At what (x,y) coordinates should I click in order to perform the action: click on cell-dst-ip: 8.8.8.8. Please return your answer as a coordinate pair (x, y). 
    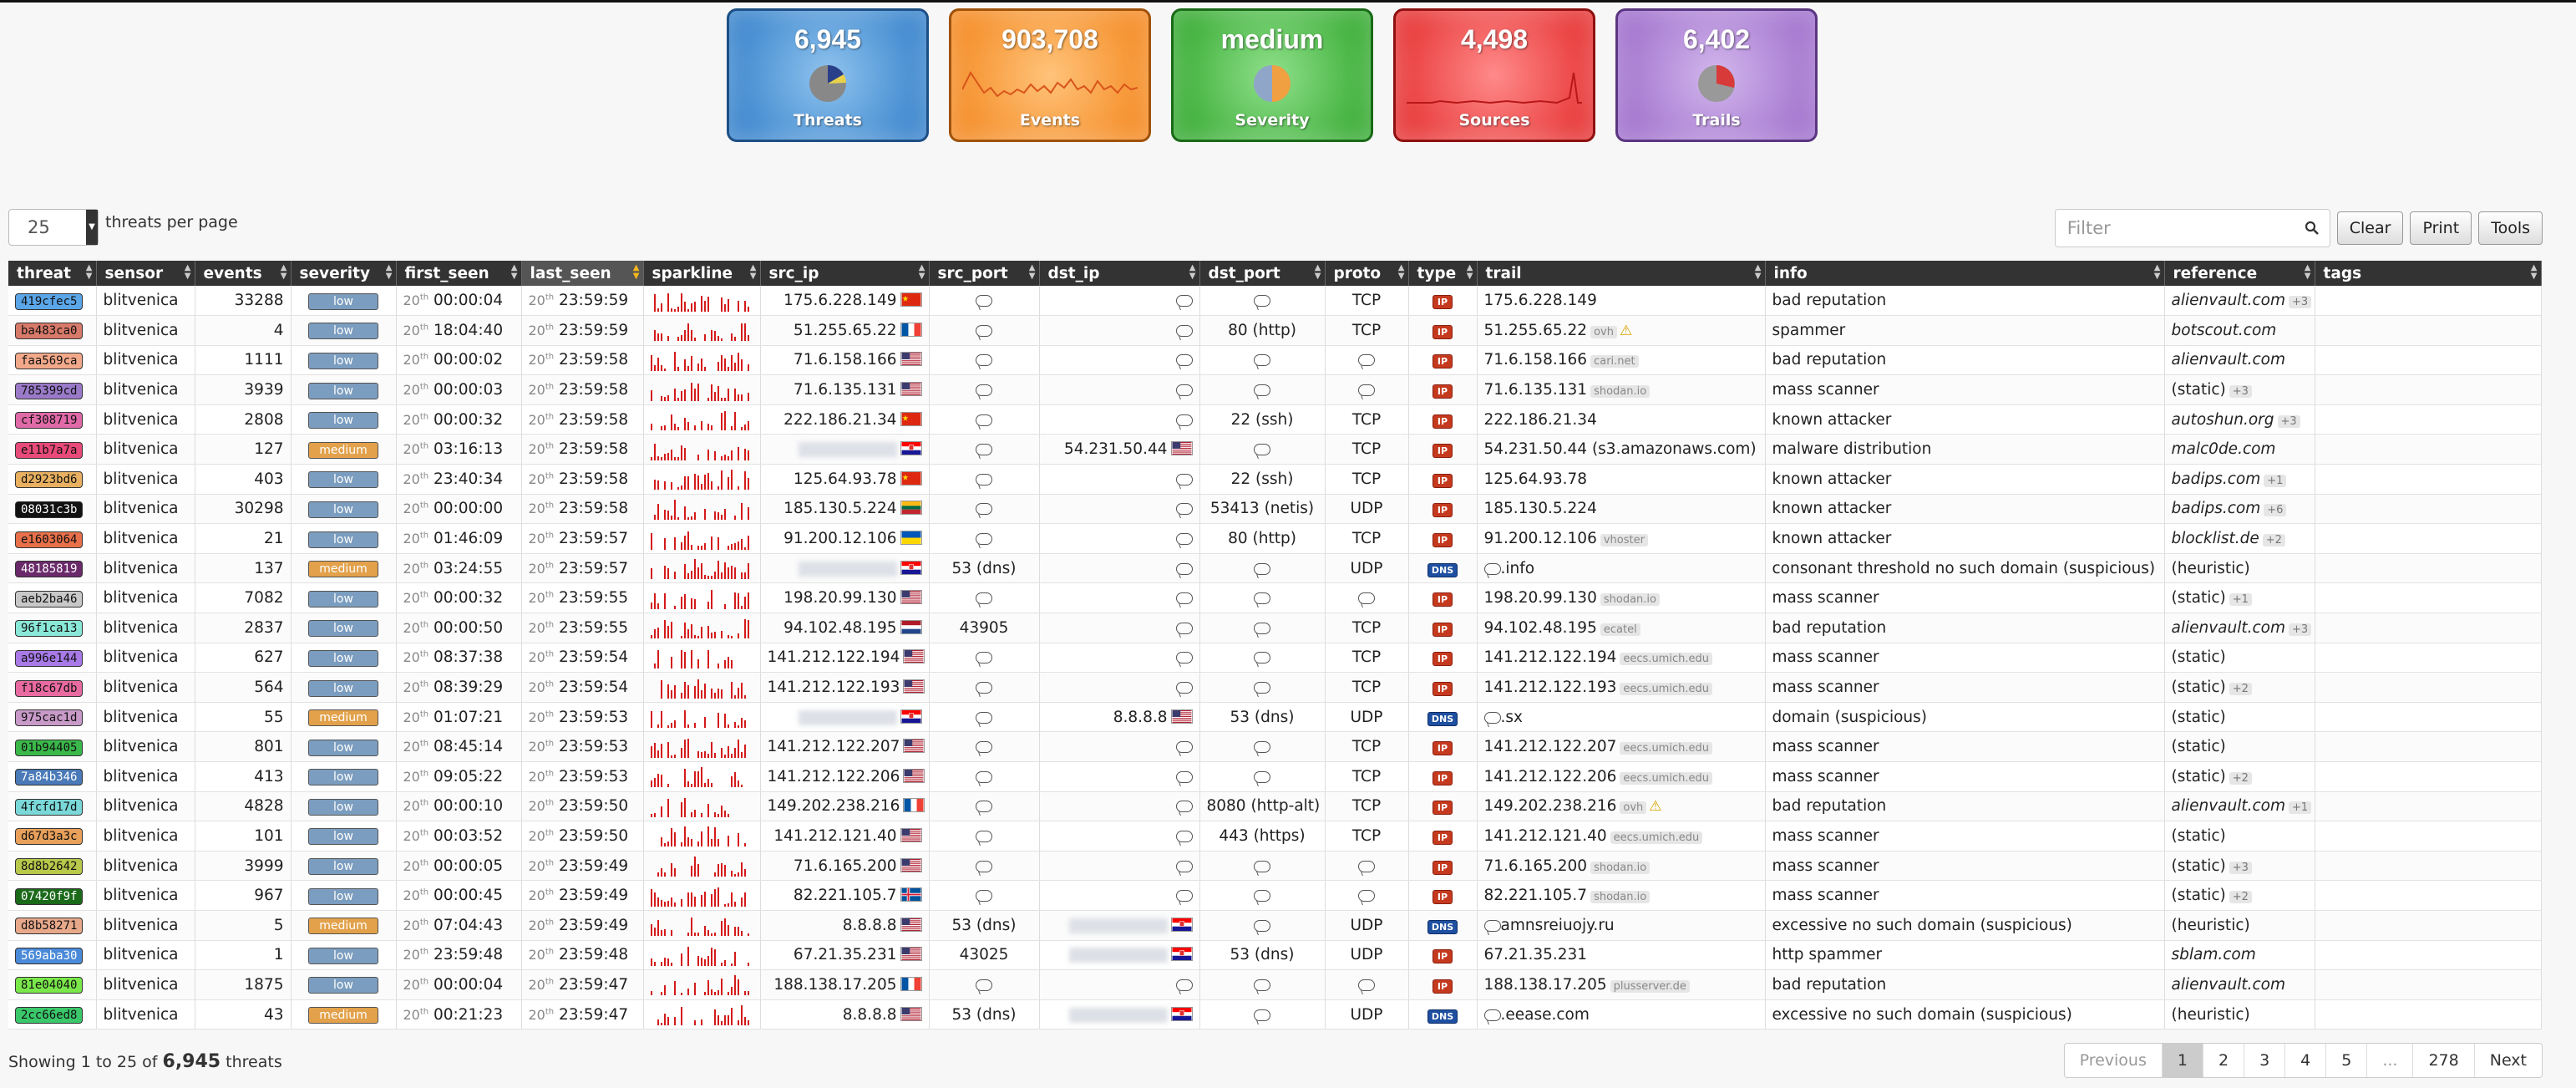
    Looking at the image, I should click on (1119, 717).